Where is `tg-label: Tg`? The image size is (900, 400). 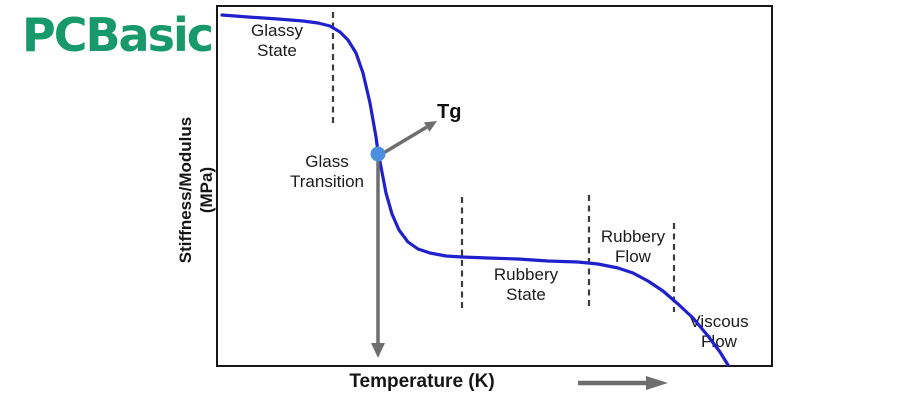 tg-label: Tg is located at coordinates (449, 112).